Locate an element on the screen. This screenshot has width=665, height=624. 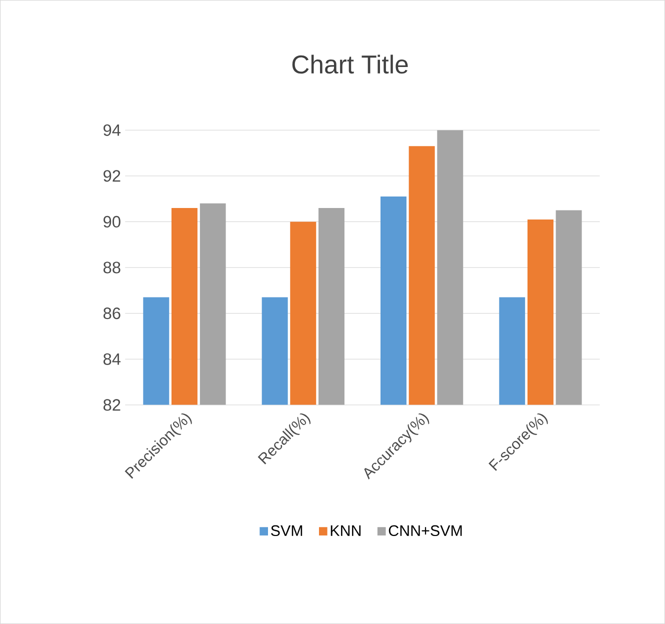
y-tick-label: 84 is located at coordinates (112, 359).